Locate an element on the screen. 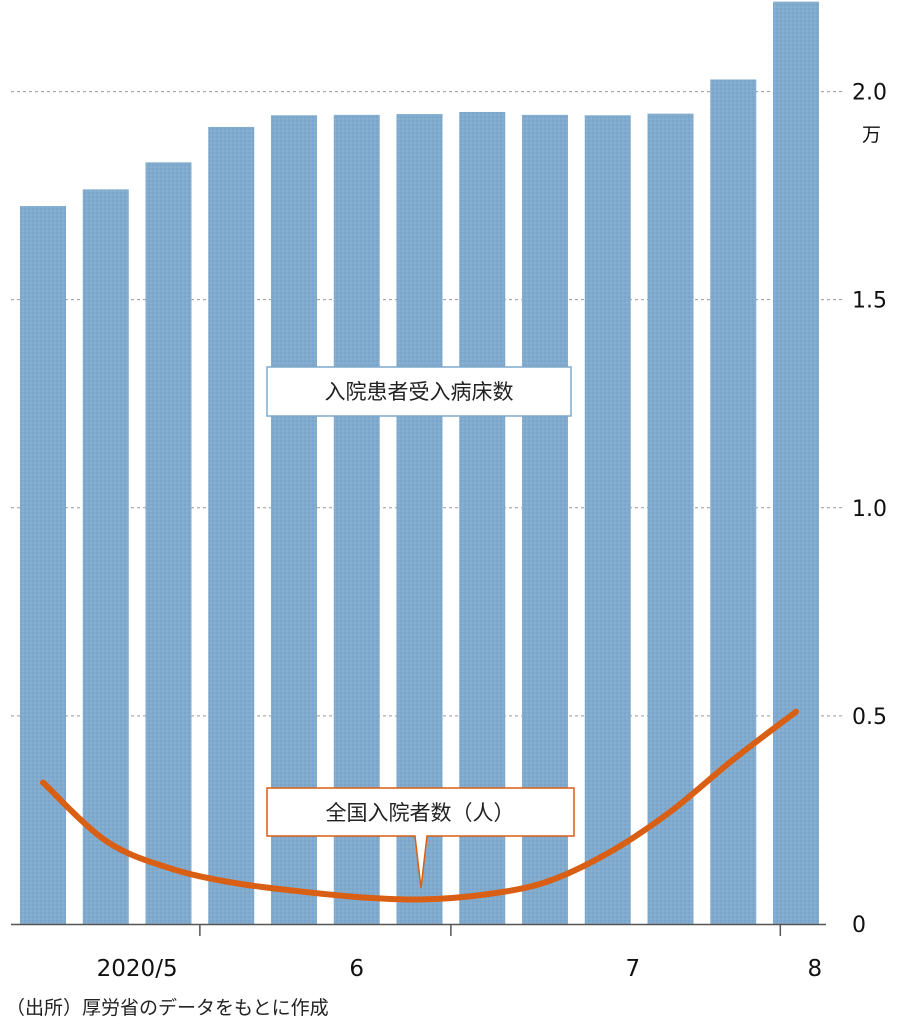 The width and height of the screenshot is (900, 1026). line-series-callout: 全国入院者数（人） is located at coordinates (420, 838).